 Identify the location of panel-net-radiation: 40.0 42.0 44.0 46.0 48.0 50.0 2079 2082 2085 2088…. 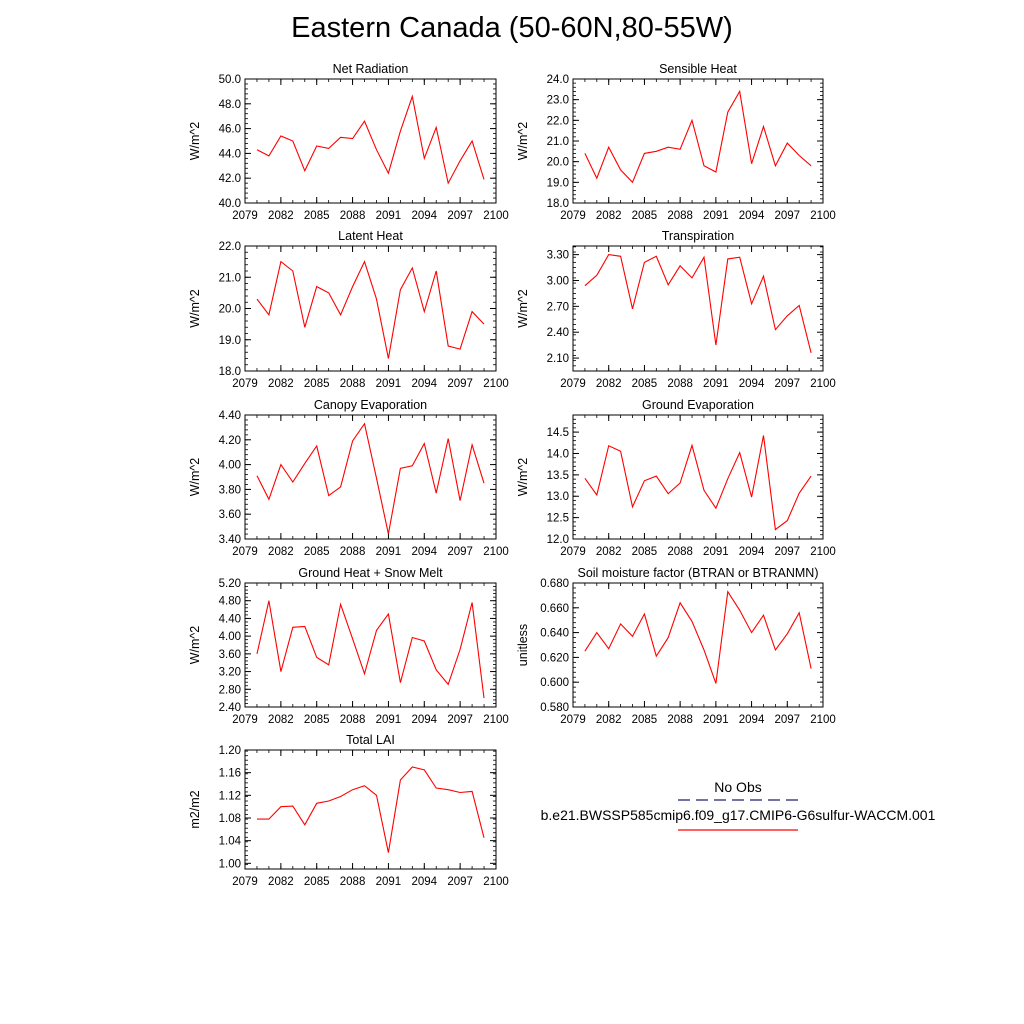
(348, 142).